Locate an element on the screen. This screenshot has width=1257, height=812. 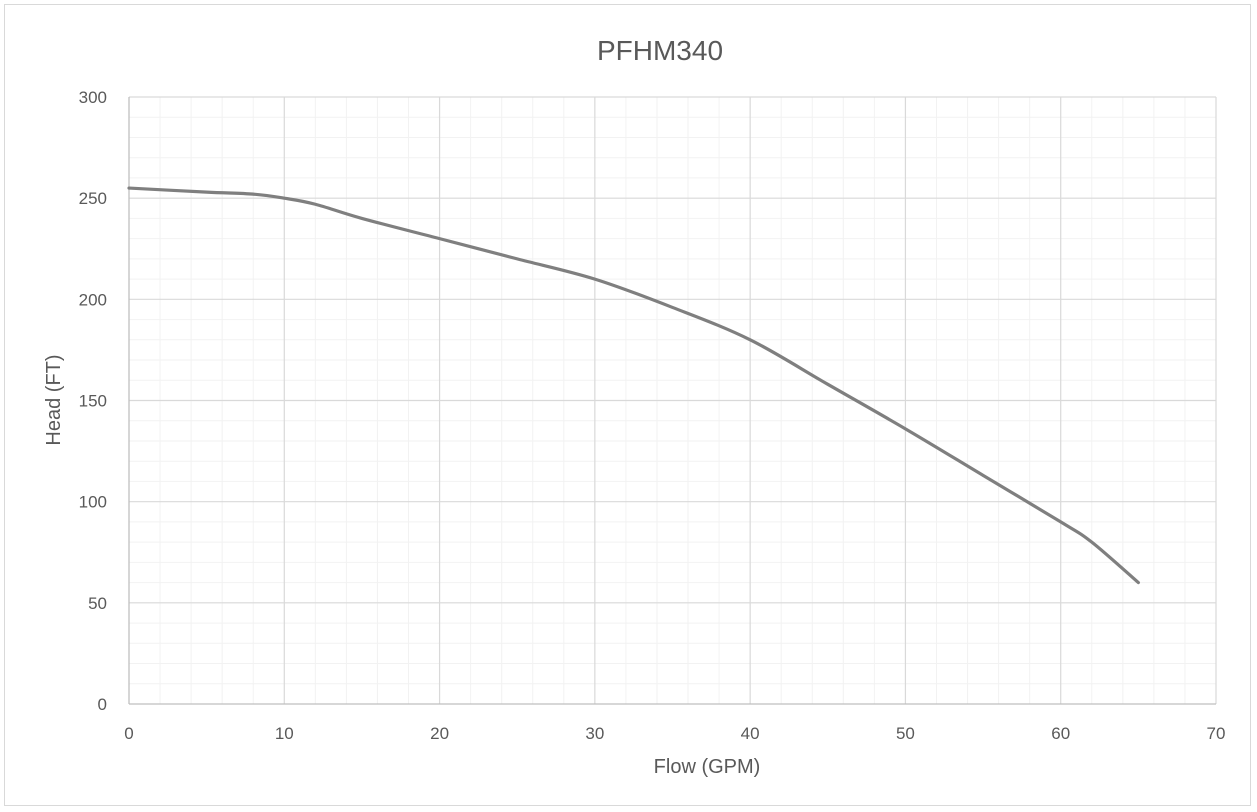
x-tick-label: 50 is located at coordinates (905, 733).